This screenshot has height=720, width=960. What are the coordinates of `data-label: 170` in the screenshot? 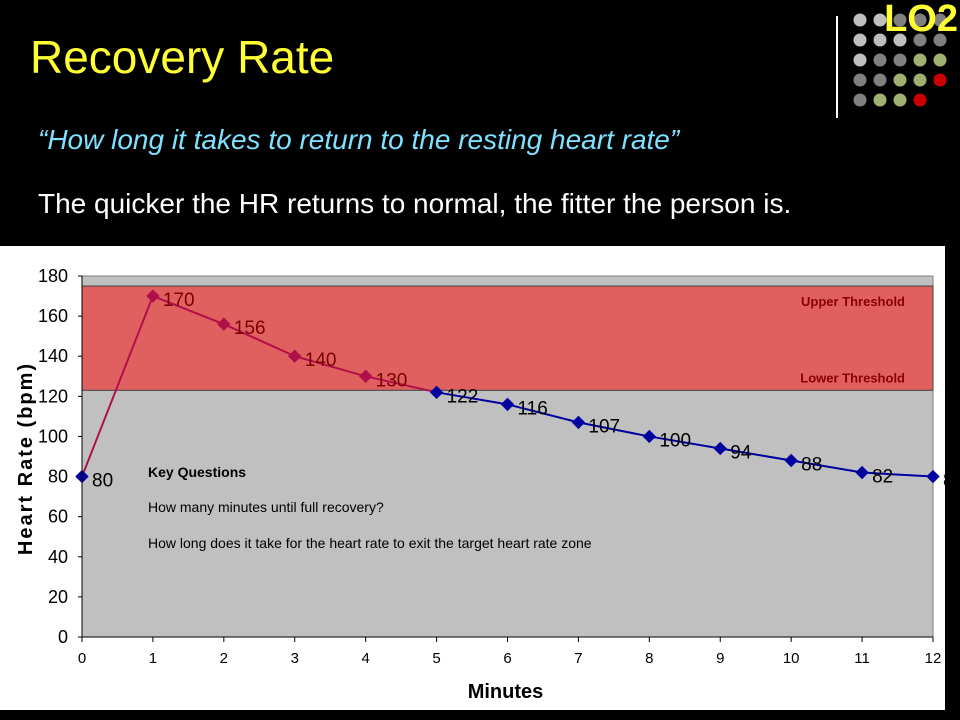 It's located at (179, 300).